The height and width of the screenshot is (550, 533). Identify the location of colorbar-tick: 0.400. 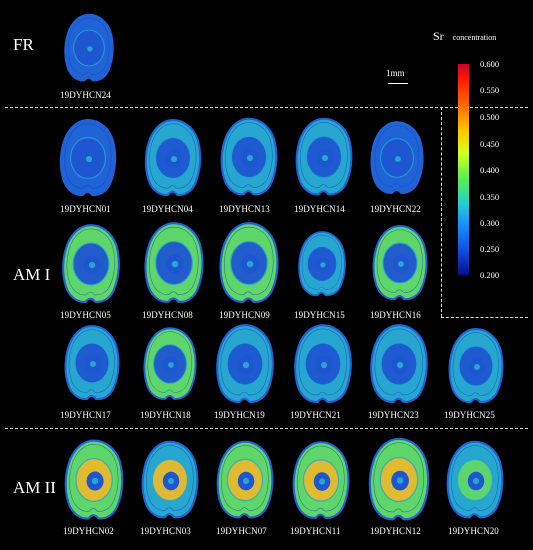
(490, 170).